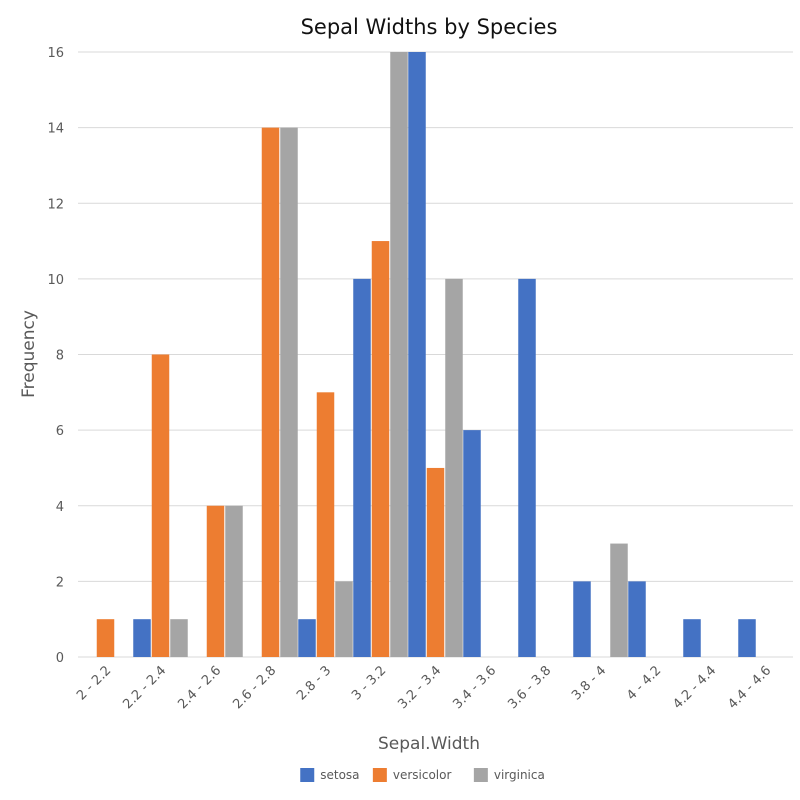 This screenshot has width=800, height=800. I want to click on legend-label-versicolor: versicolor, so click(422, 775).